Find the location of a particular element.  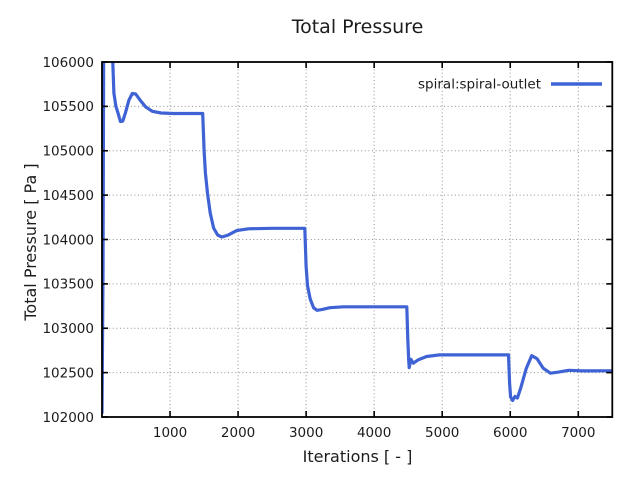

x-tick-label: 4000 is located at coordinates (374, 433).